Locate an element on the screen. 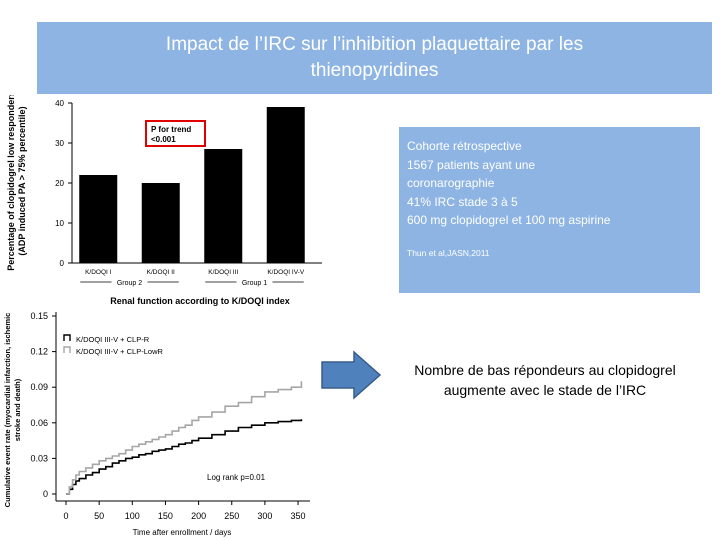 The image size is (720, 540). line-x-tick-label: 350 is located at coordinates (298, 516).